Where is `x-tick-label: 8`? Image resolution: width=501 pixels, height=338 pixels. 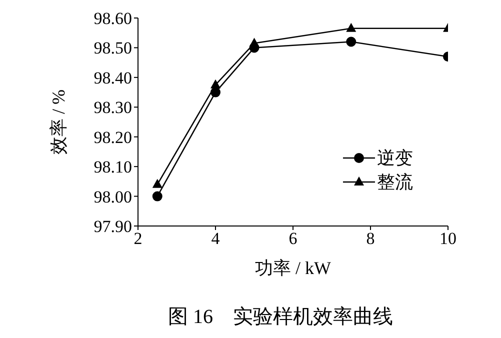
x-tick-label: 8 is located at coordinates (370, 238).